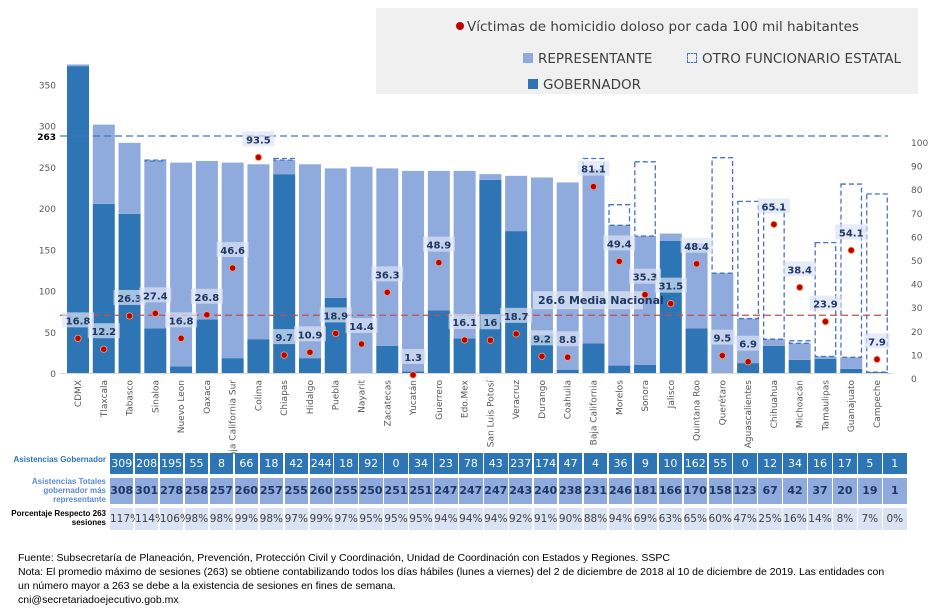 The image size is (935, 610). I want to click on left-tick-label: 50, so click(51, 334).